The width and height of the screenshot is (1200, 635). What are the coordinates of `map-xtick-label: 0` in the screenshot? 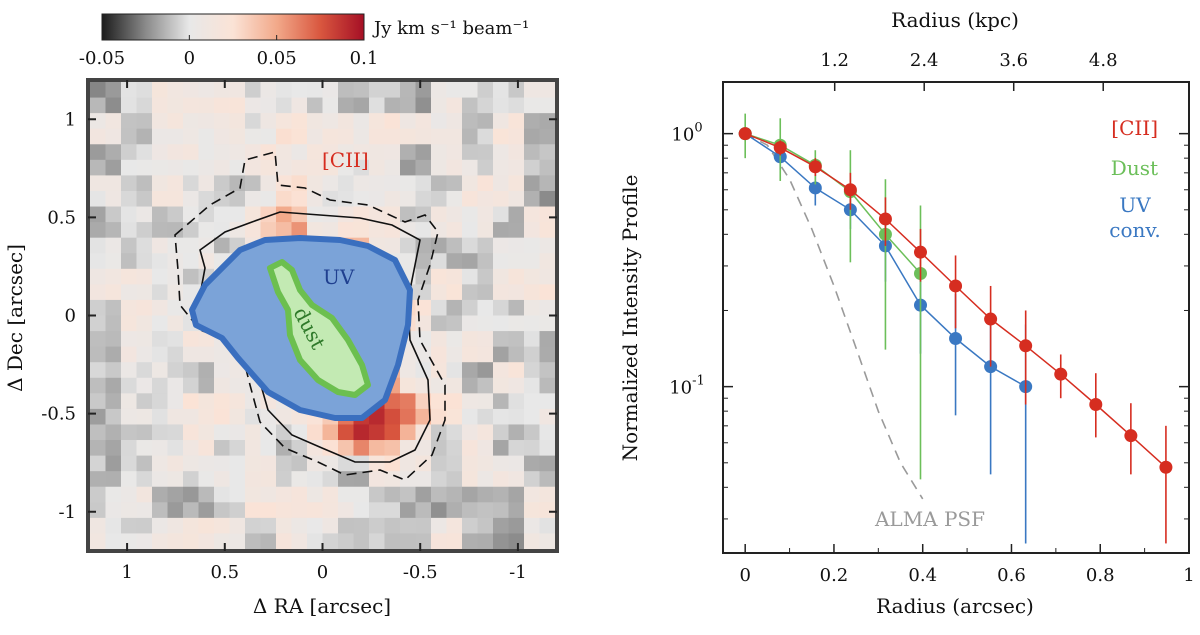 It's located at (322, 572).